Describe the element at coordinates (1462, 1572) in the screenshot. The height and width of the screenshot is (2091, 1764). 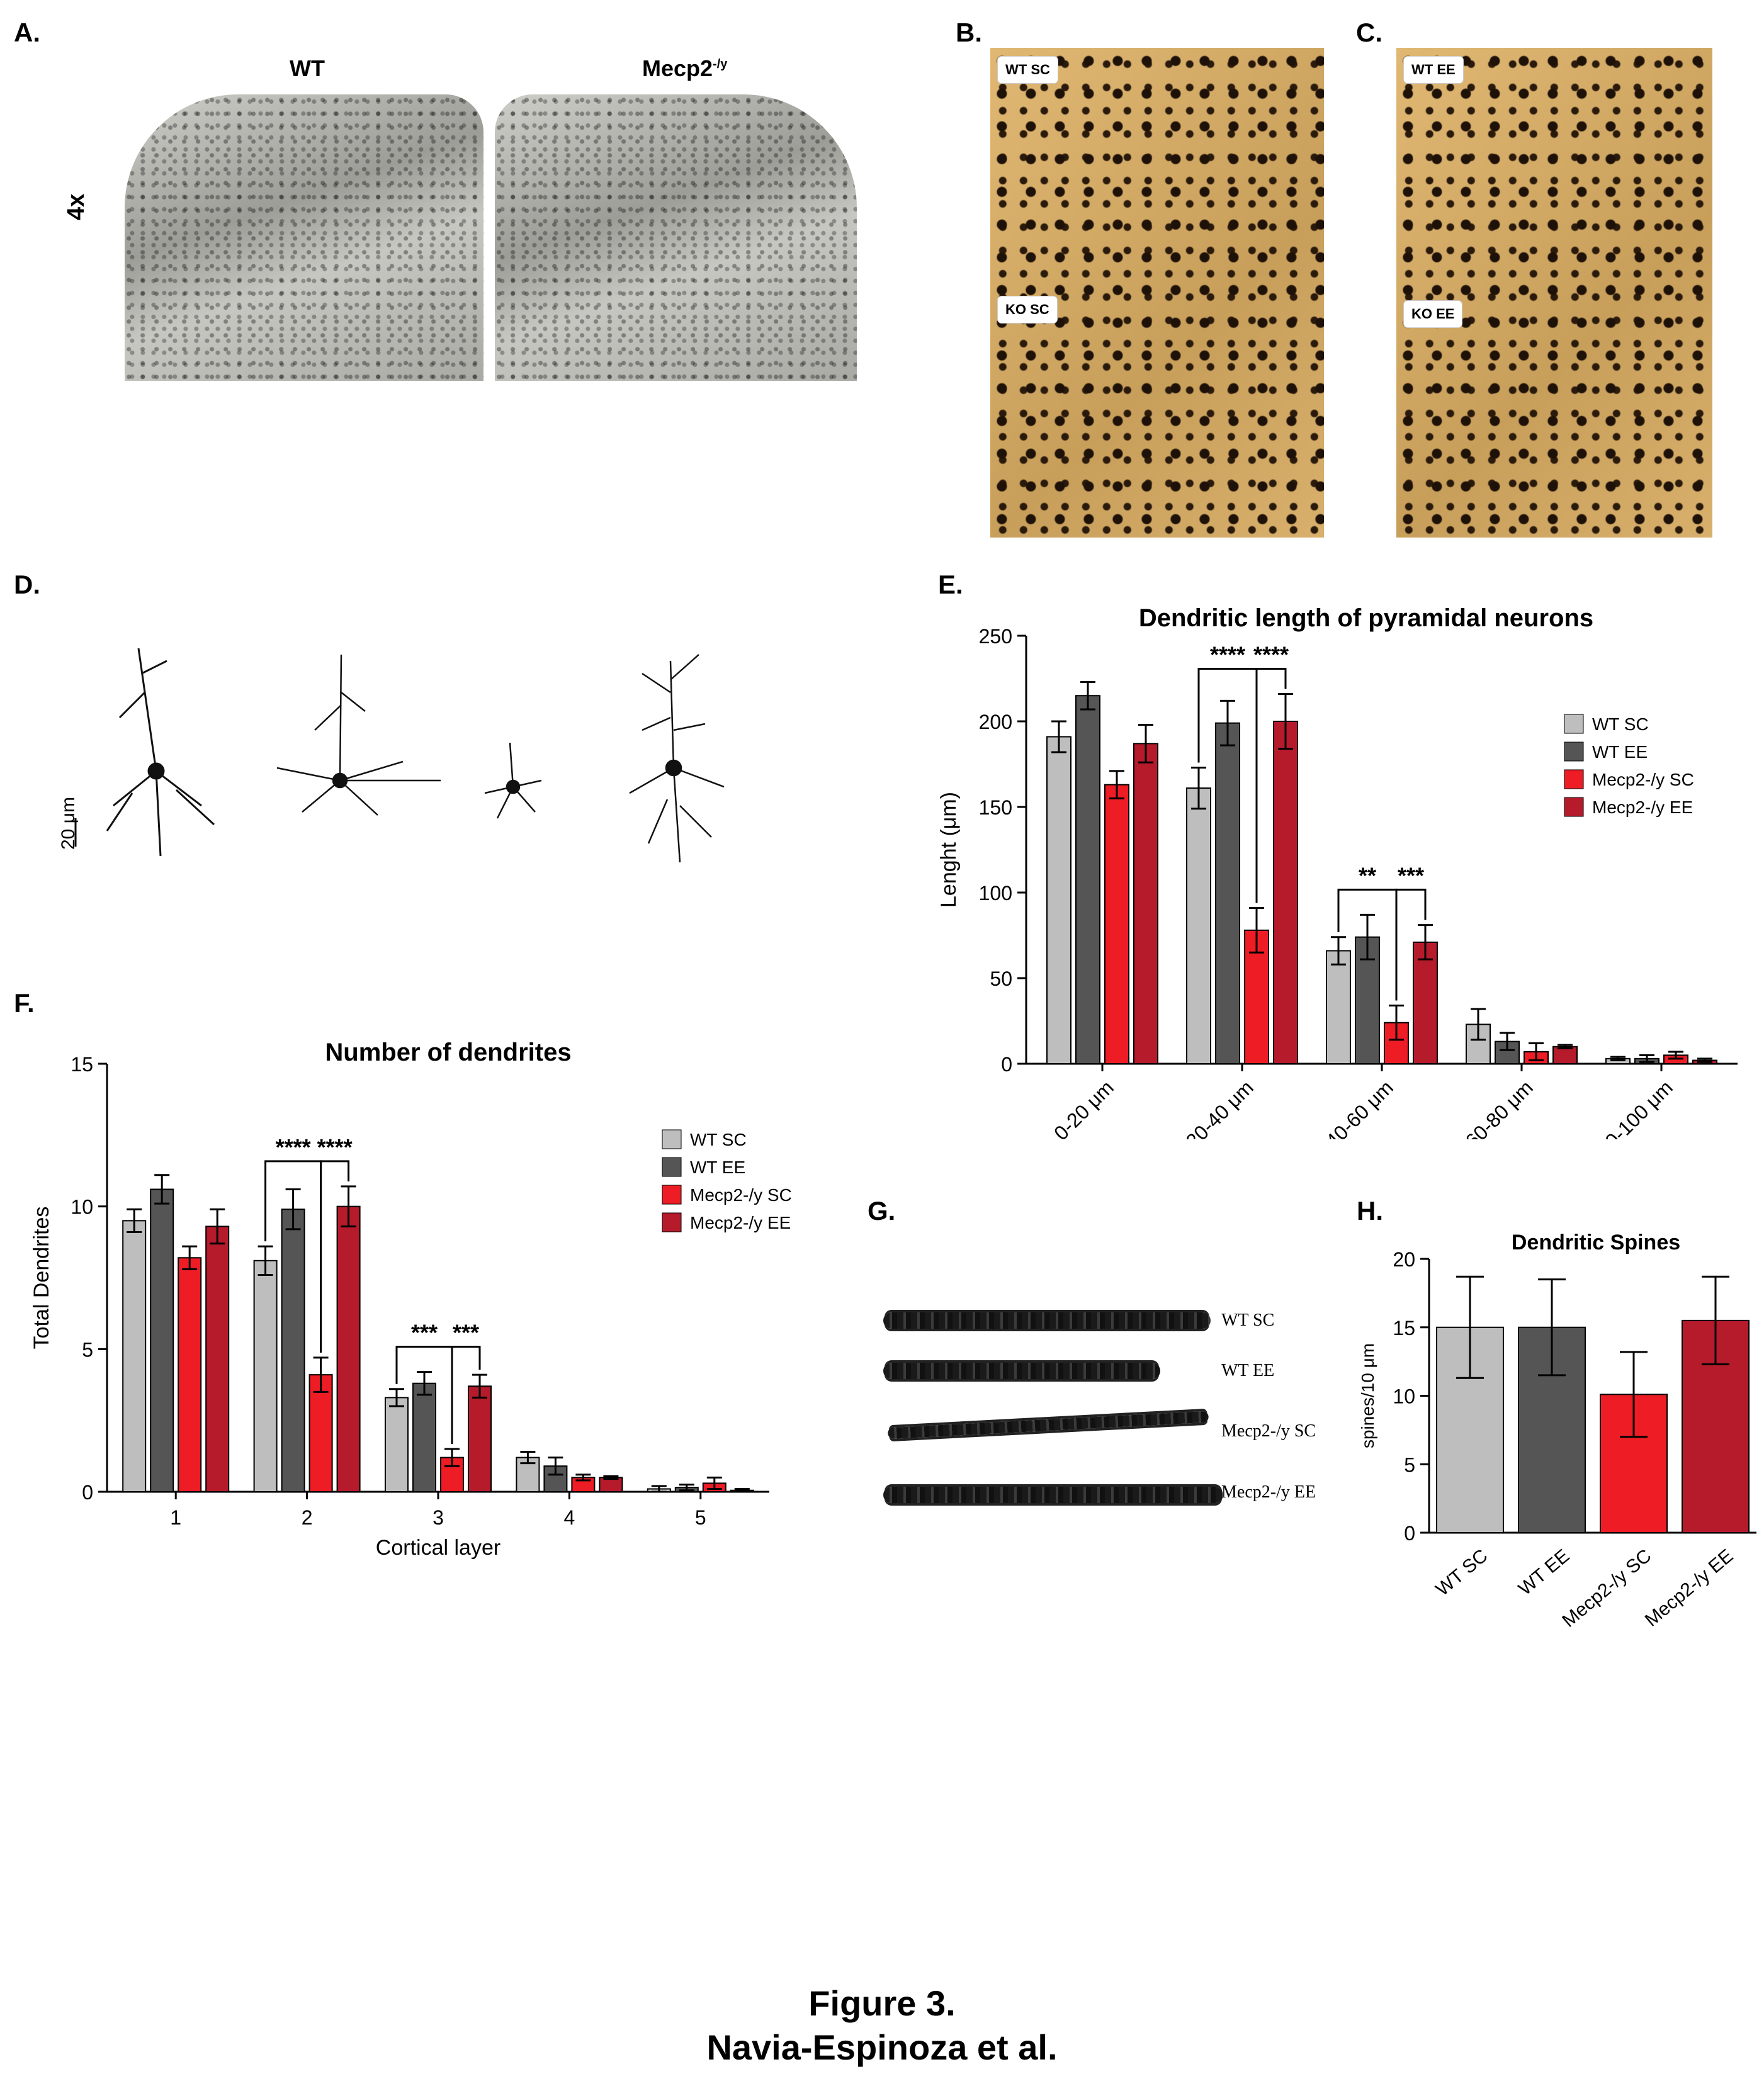
I see `x-tick-label: WT SC` at that location.